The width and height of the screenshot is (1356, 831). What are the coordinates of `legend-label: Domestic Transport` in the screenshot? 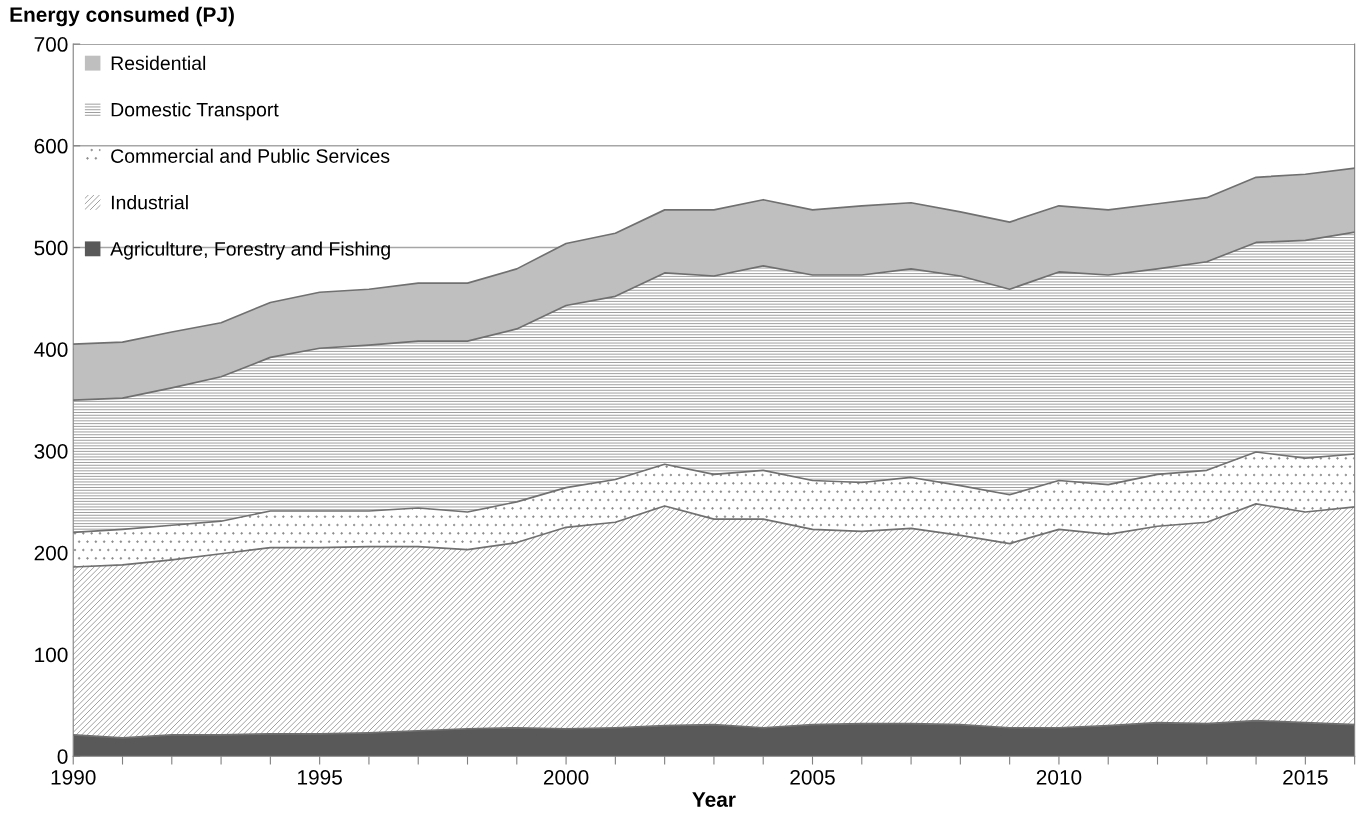 It's located at (195, 111).